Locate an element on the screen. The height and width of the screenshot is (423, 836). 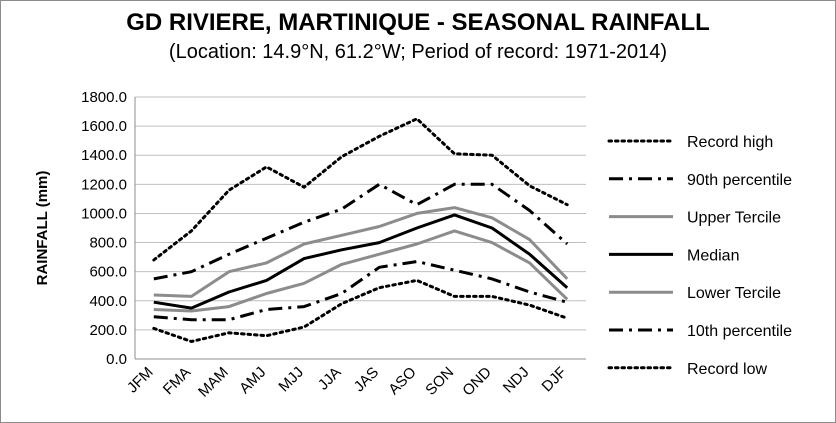
x-tick-label: SON is located at coordinates (439, 381).